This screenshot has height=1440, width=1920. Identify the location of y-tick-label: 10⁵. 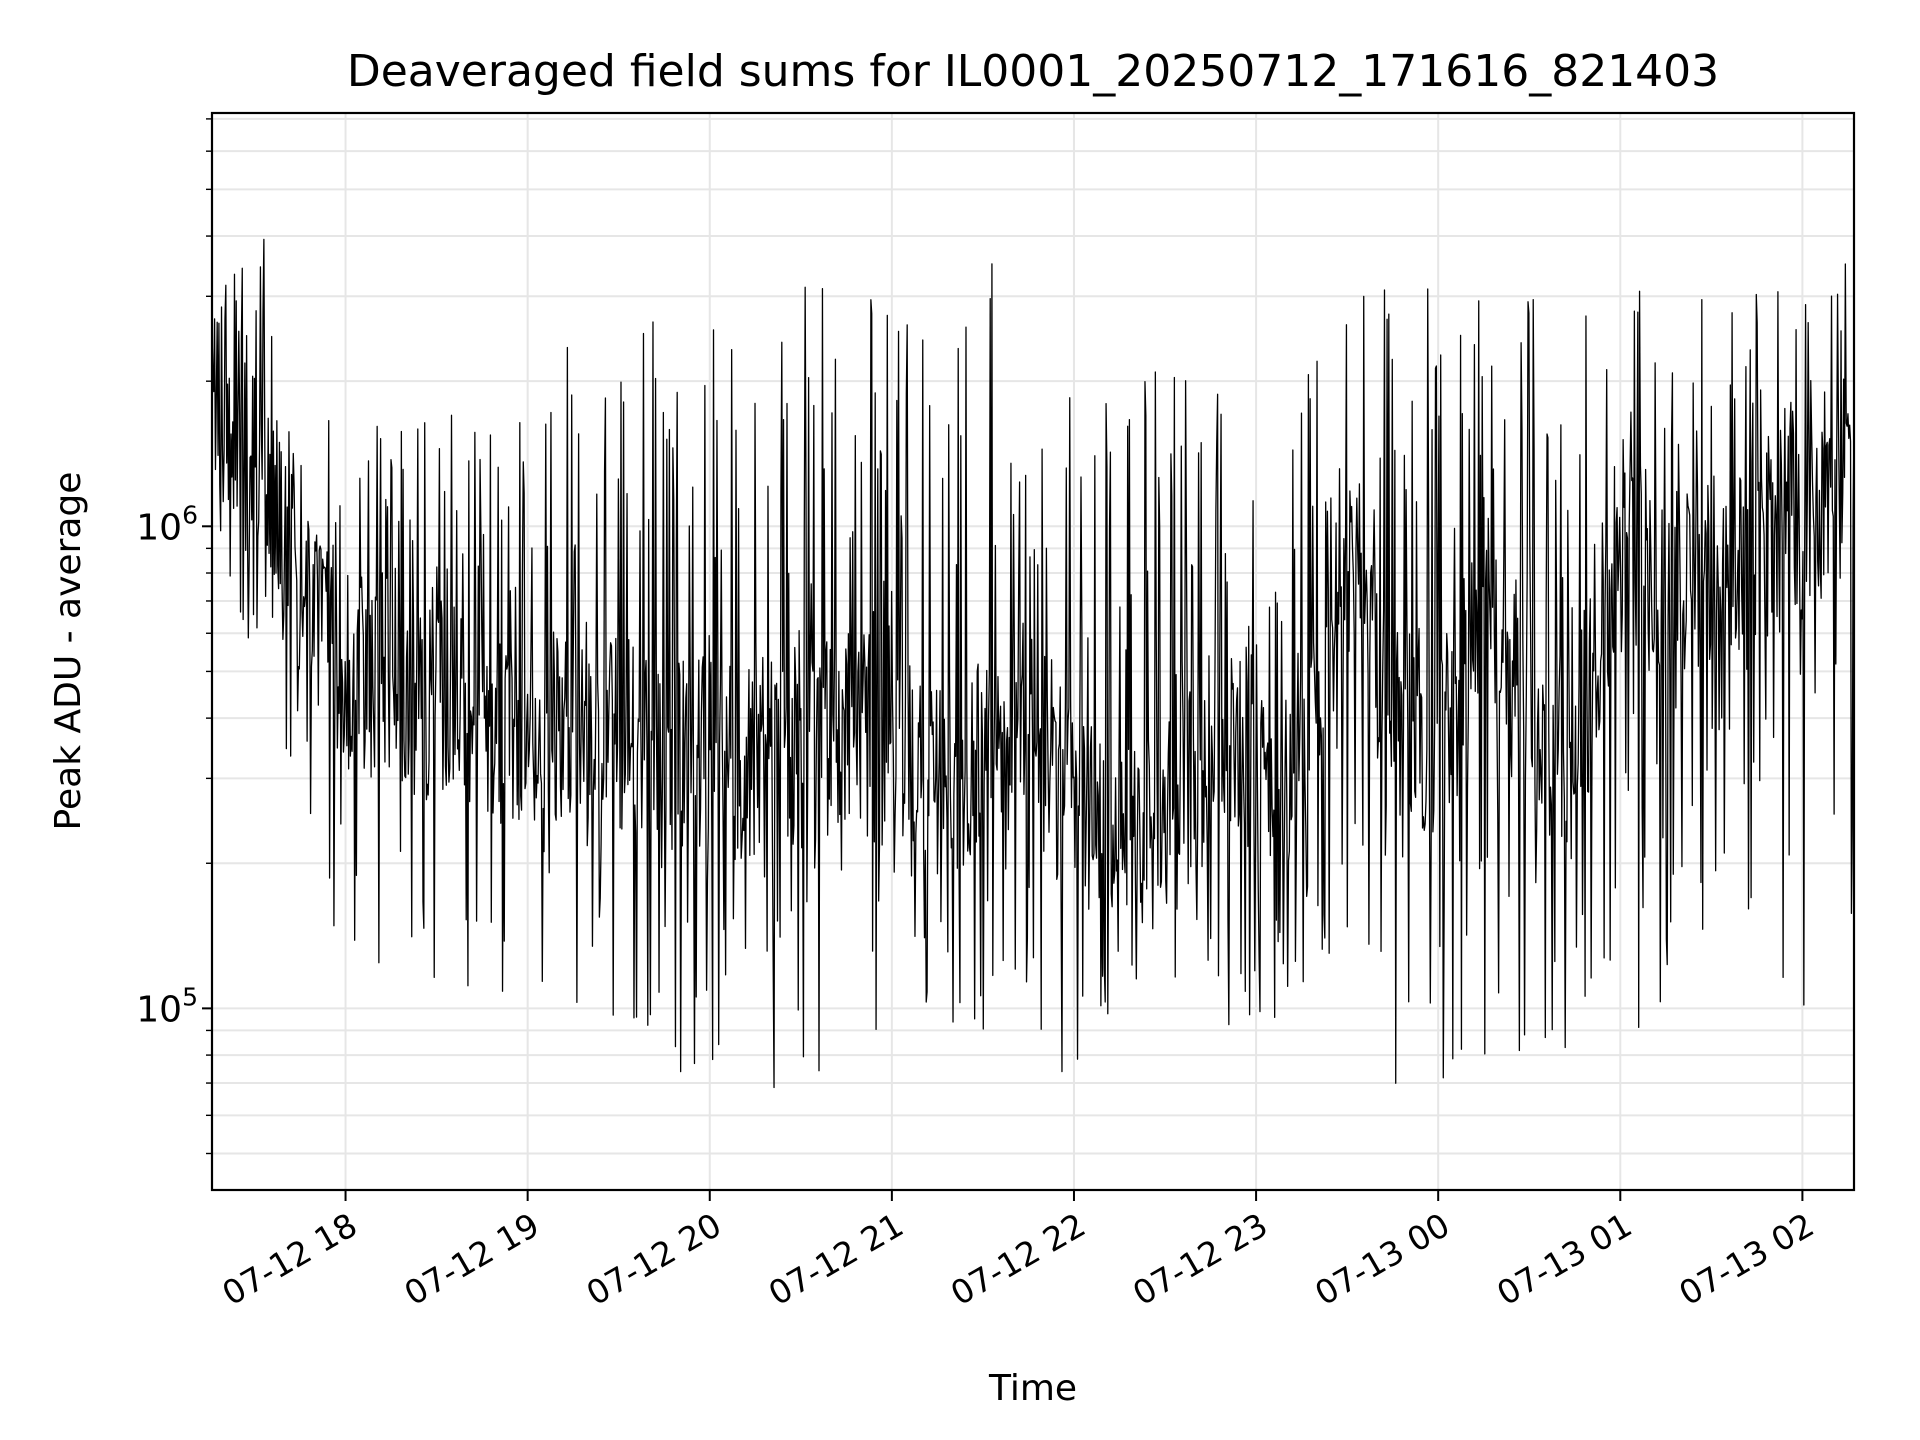
(167, 1006).